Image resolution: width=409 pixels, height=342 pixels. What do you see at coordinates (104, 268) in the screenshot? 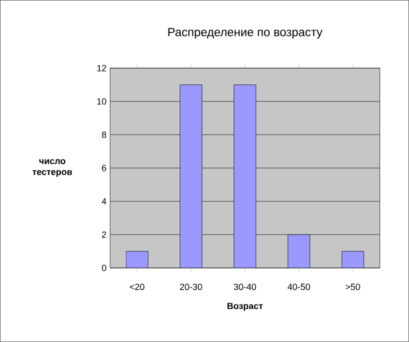
I see `y-tick-label: 0` at bounding box center [104, 268].